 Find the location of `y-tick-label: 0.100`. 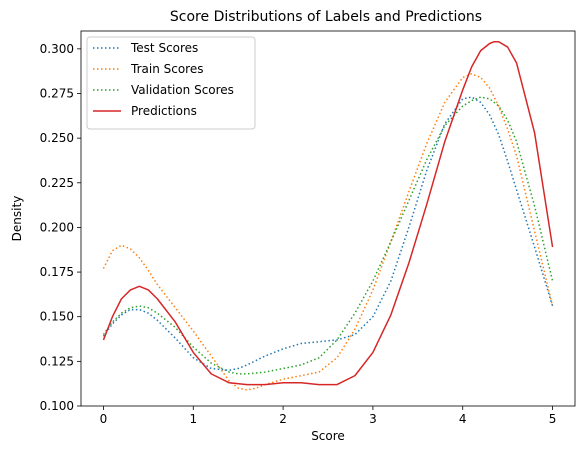

y-tick-label: 0.100 is located at coordinates (57, 406).